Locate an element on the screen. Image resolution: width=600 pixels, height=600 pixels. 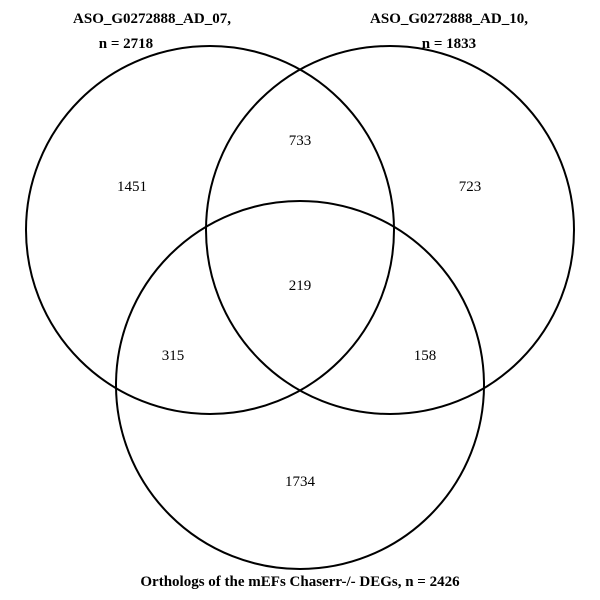
region-count-07-and-orthologs: 315 is located at coordinates (173, 356).